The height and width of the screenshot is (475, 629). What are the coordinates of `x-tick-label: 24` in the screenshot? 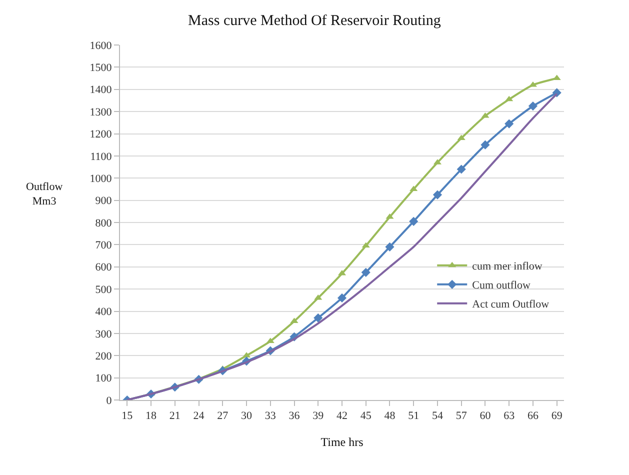 It's located at (199, 416).